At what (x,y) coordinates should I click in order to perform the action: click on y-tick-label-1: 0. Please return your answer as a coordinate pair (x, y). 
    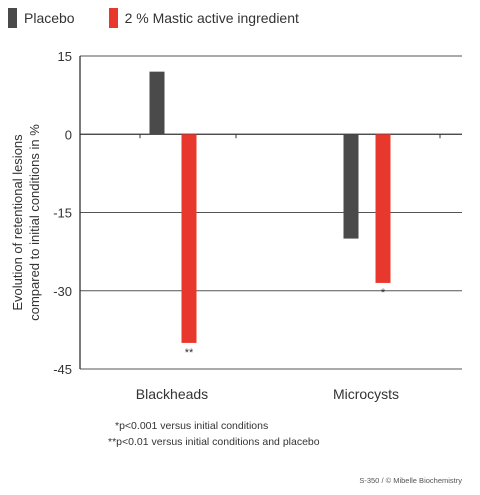
    Looking at the image, I should click on (68, 134).